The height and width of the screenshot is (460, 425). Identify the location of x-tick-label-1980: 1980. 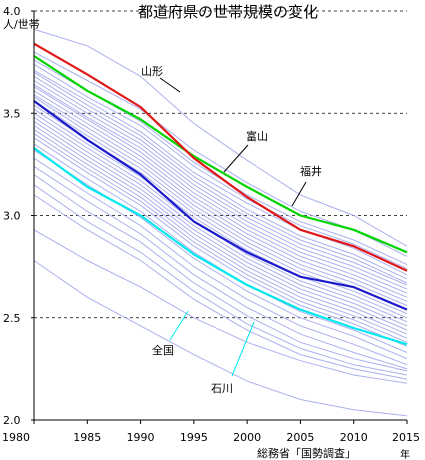
(16, 437).